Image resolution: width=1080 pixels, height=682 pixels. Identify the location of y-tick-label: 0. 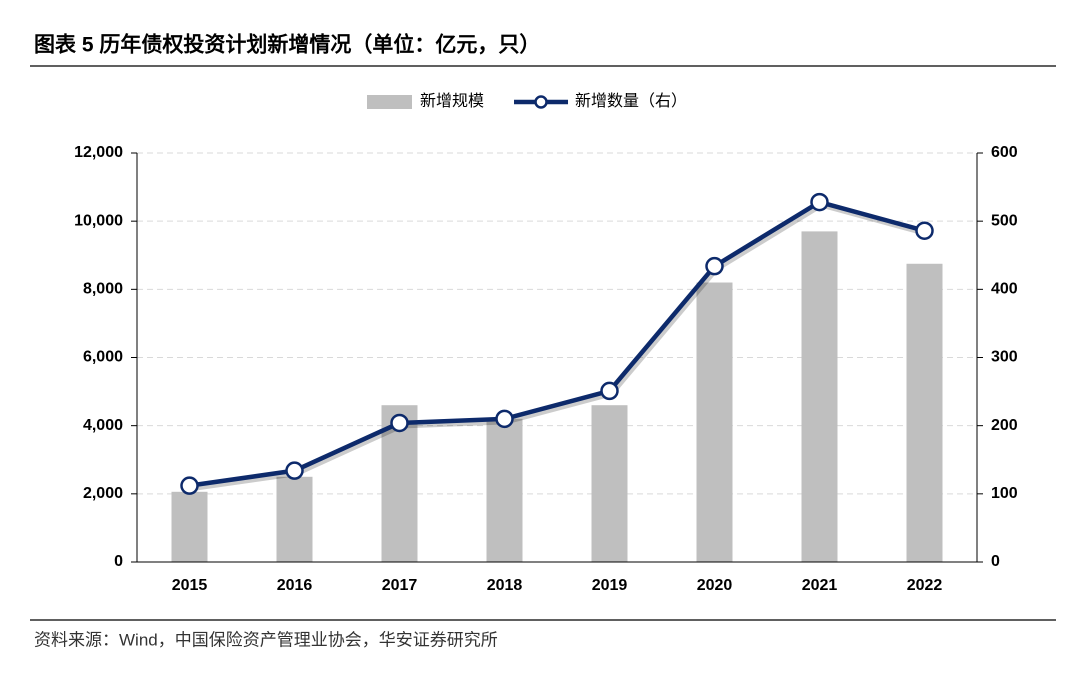
(118, 561).